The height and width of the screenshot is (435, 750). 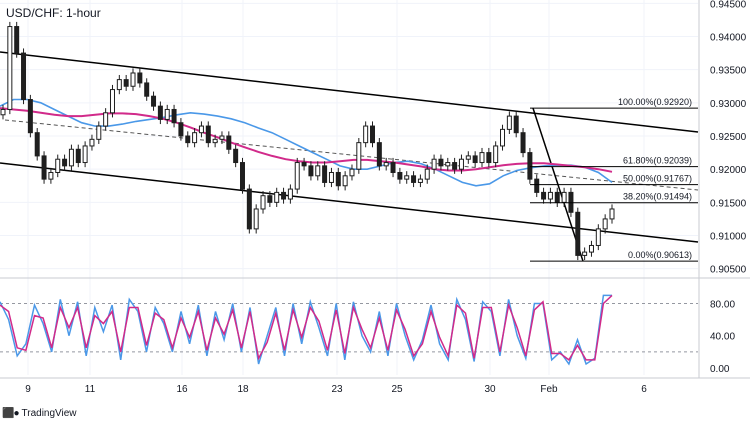 What do you see at coordinates (53, 13) in the screenshot?
I see `chart-title: USD/CHF: 1-hour` at bounding box center [53, 13].